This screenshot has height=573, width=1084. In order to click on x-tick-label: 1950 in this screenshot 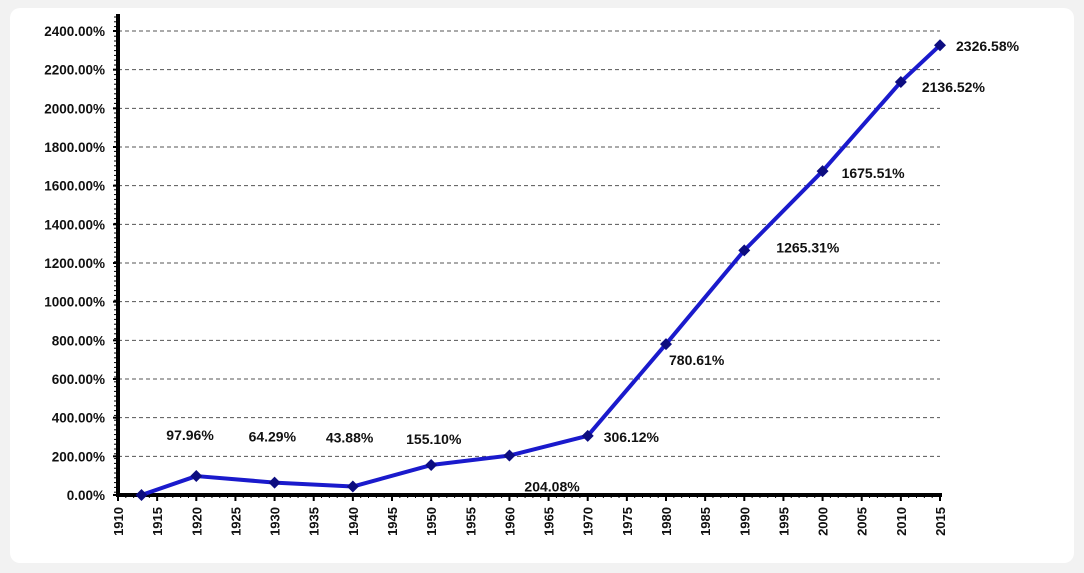, I will do `click(431, 521)`.